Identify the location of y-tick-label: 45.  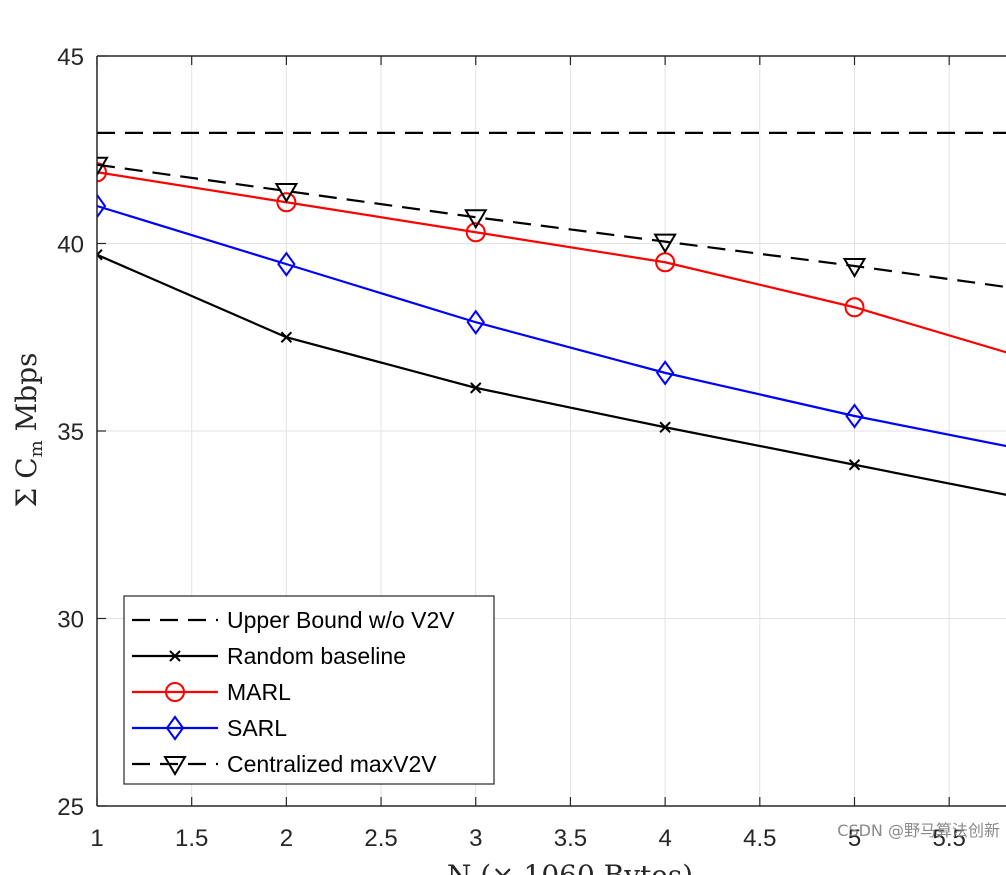
(70, 57).